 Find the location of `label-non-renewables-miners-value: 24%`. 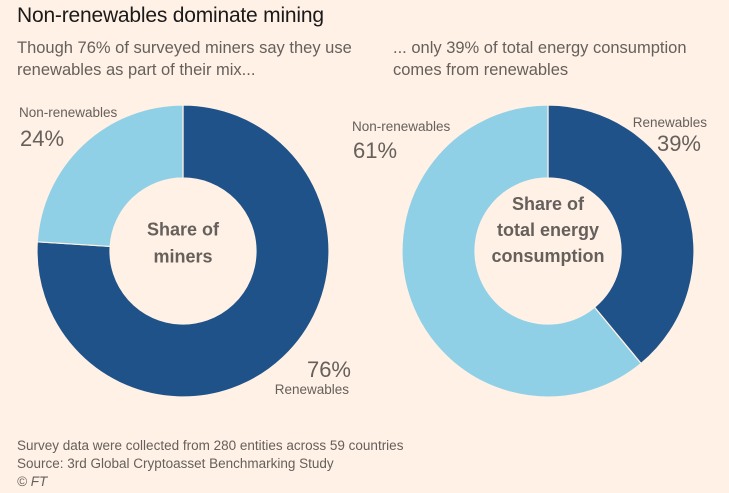

label-non-renewables-miners-value: 24% is located at coordinates (42, 138).